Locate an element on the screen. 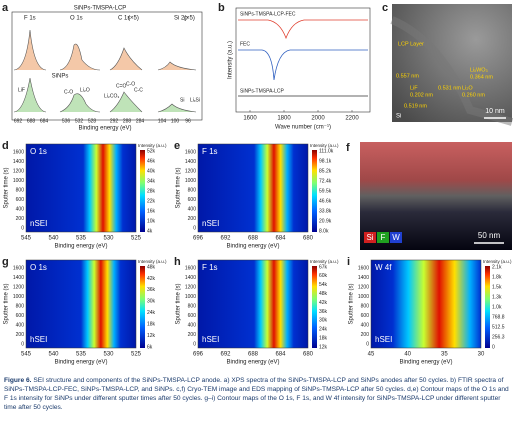 The height and width of the screenshot is (430, 515). x-tick-label: 545 is located at coordinates (26, 355).